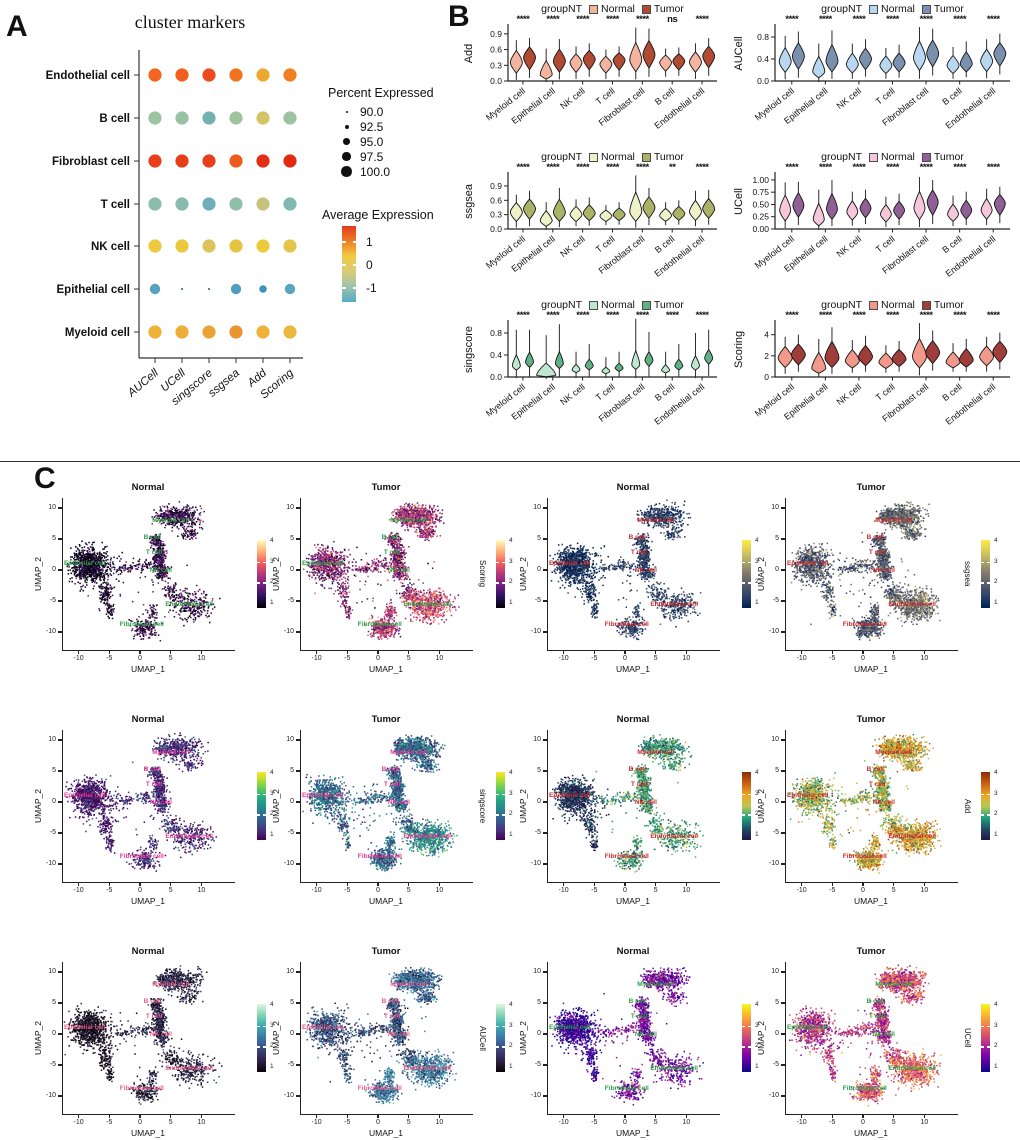  What do you see at coordinates (398, 132) in the screenshot?
I see `percent-expressed-legend: Percent Expressed 90.0 92.5 95.0 97.5 100.0` at bounding box center [398, 132].